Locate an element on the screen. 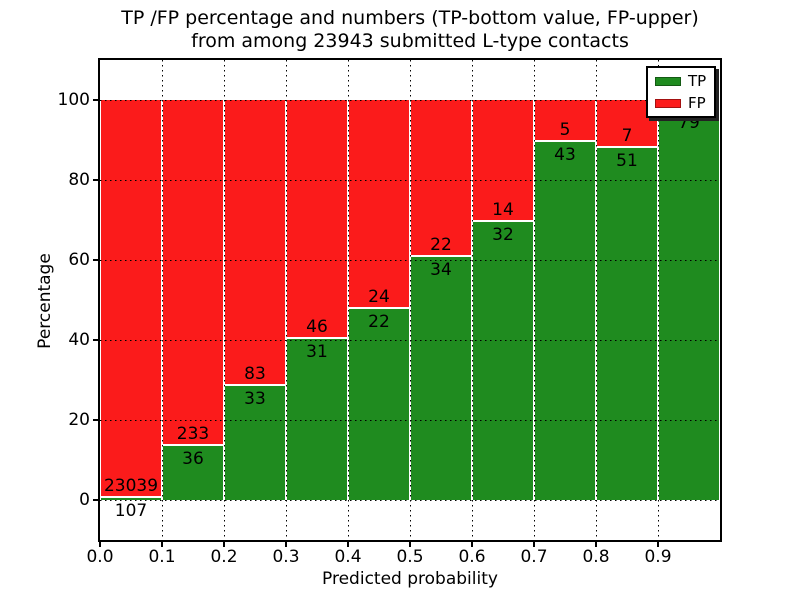 Image resolution: width=800 pixels, height=600 pixels. fp-count-label: 233 is located at coordinates (193, 434).